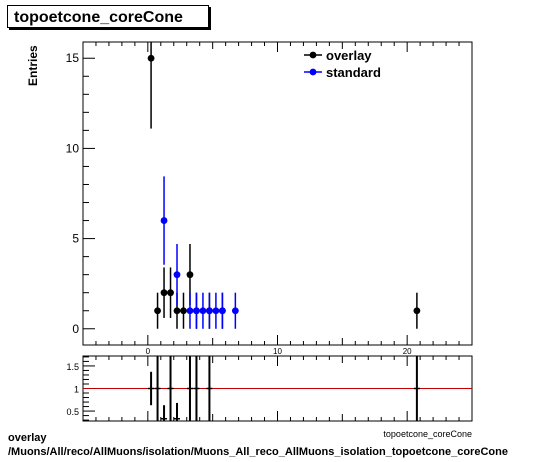  I want to click on legend-label: overlay, so click(349, 55).